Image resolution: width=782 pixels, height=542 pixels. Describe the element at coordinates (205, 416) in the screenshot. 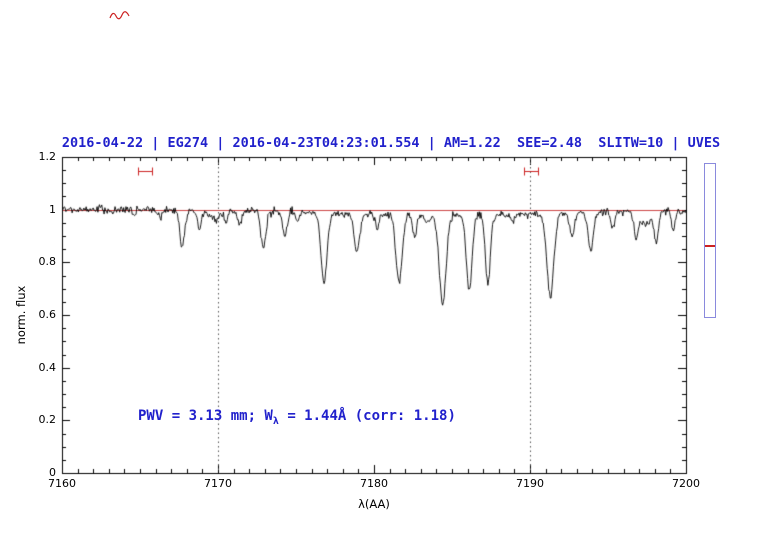

I see `annotation-prefix: PWV = 3.13 mm; W` at that location.